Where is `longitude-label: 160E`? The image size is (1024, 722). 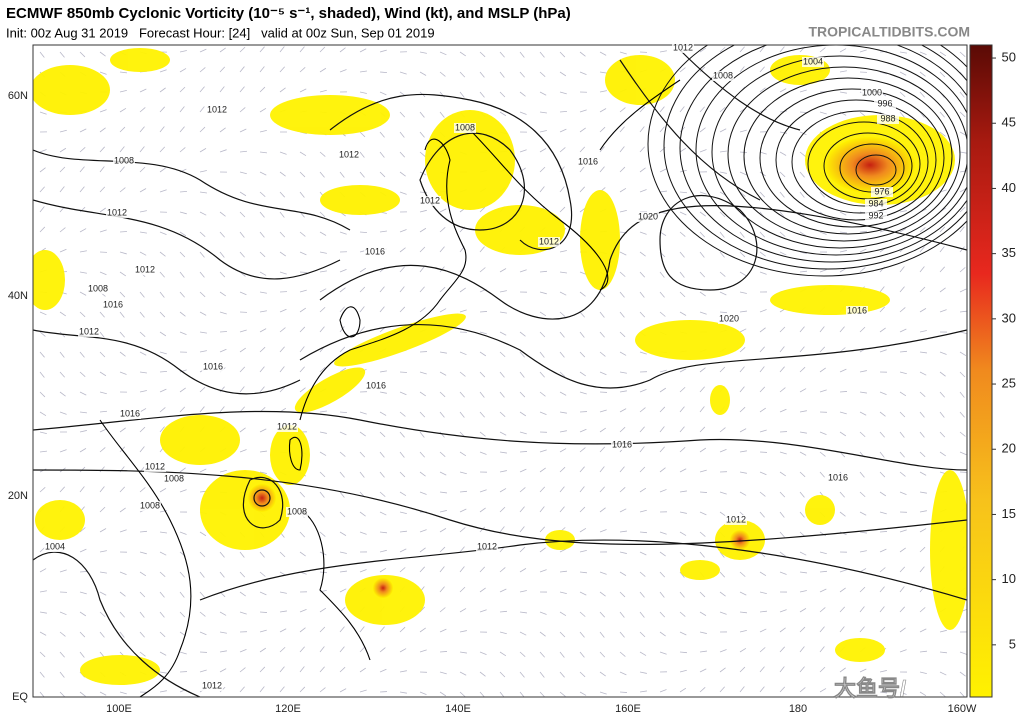
longitude-label: 160E is located at coordinates (628, 709).